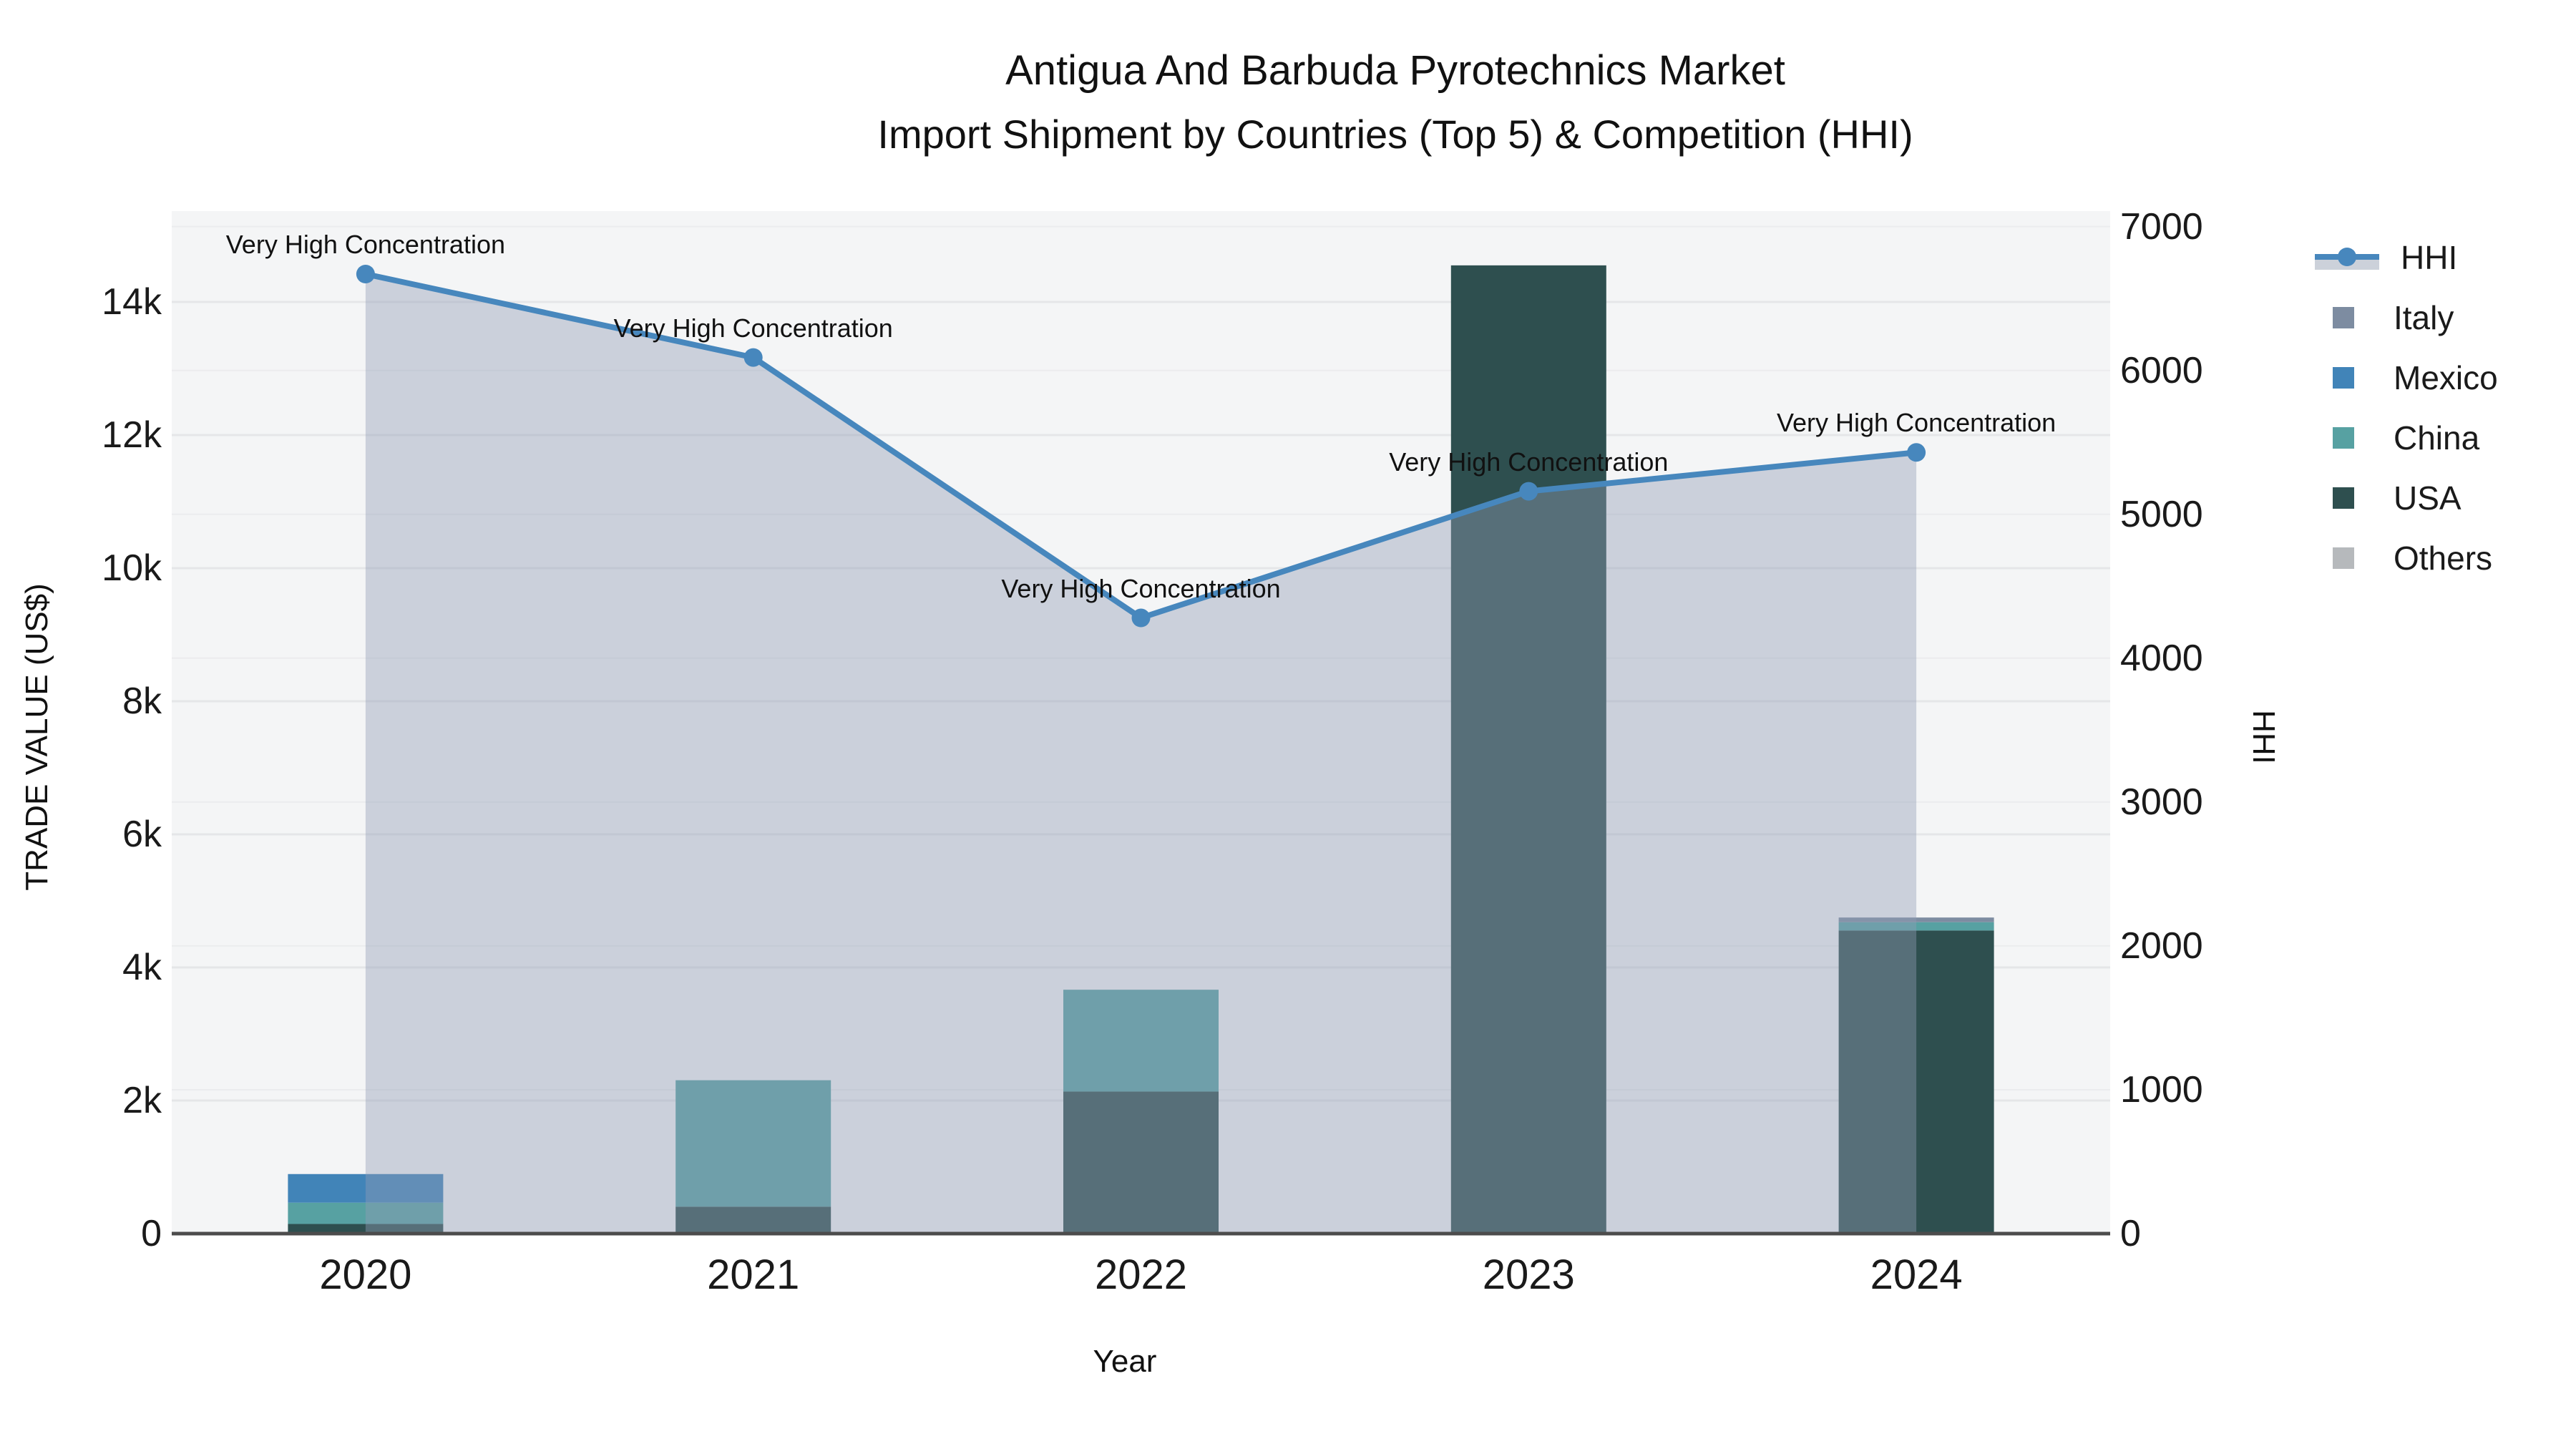 The width and height of the screenshot is (2576, 1449). What do you see at coordinates (142, 967) in the screenshot?
I see `y-left-tick-4k: 4k` at bounding box center [142, 967].